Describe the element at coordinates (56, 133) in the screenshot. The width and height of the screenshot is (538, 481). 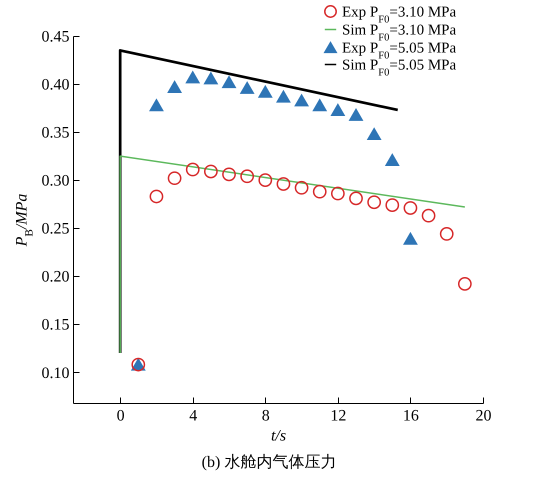
I see `y-tick-label: 0.35` at that location.